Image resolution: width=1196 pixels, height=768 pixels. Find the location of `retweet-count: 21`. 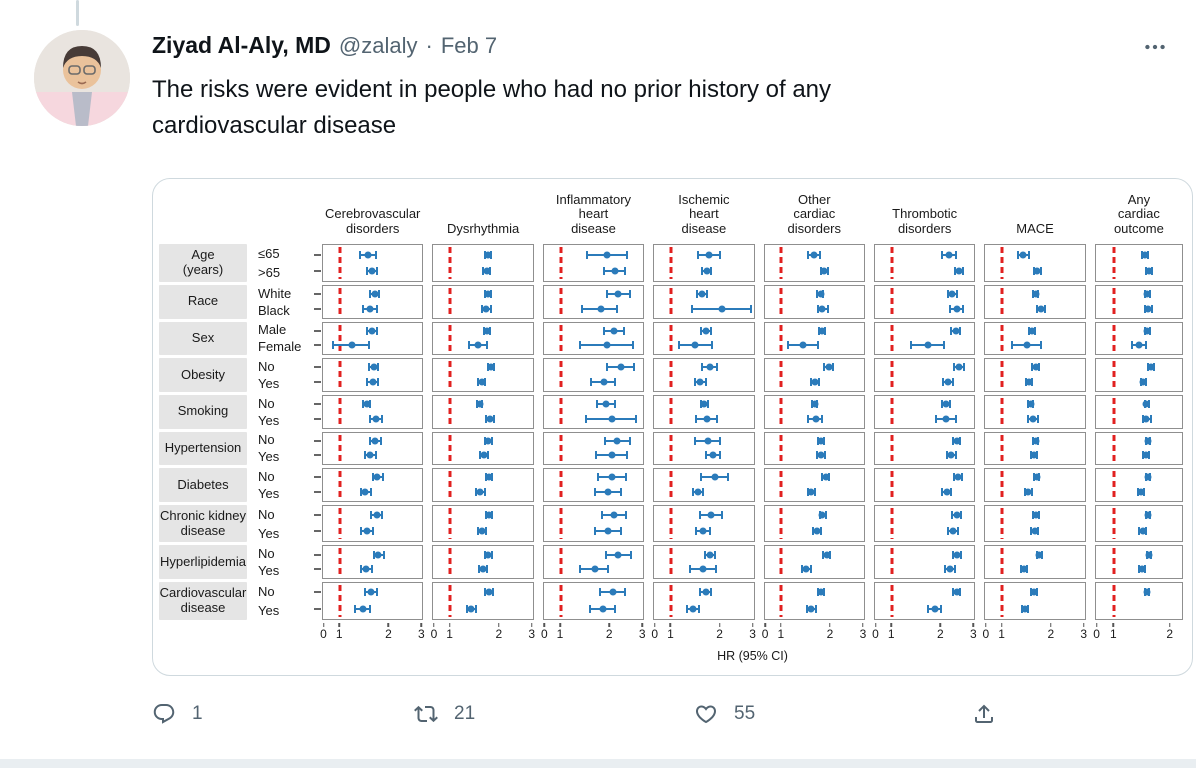

retweet-count: 21 is located at coordinates (465, 713).